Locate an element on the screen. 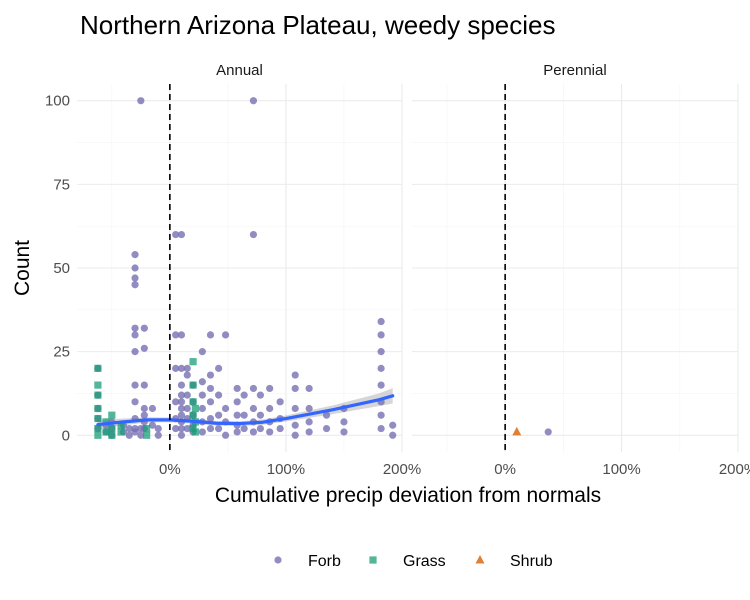  legend-label-forb: Forb is located at coordinates (324, 561).